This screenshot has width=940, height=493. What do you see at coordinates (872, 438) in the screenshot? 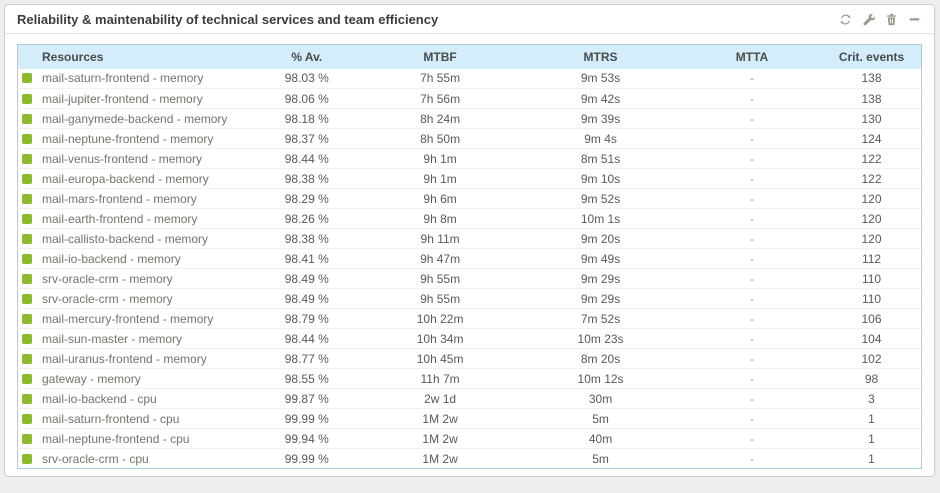
I see `crit-cell: 1` at bounding box center [872, 438].